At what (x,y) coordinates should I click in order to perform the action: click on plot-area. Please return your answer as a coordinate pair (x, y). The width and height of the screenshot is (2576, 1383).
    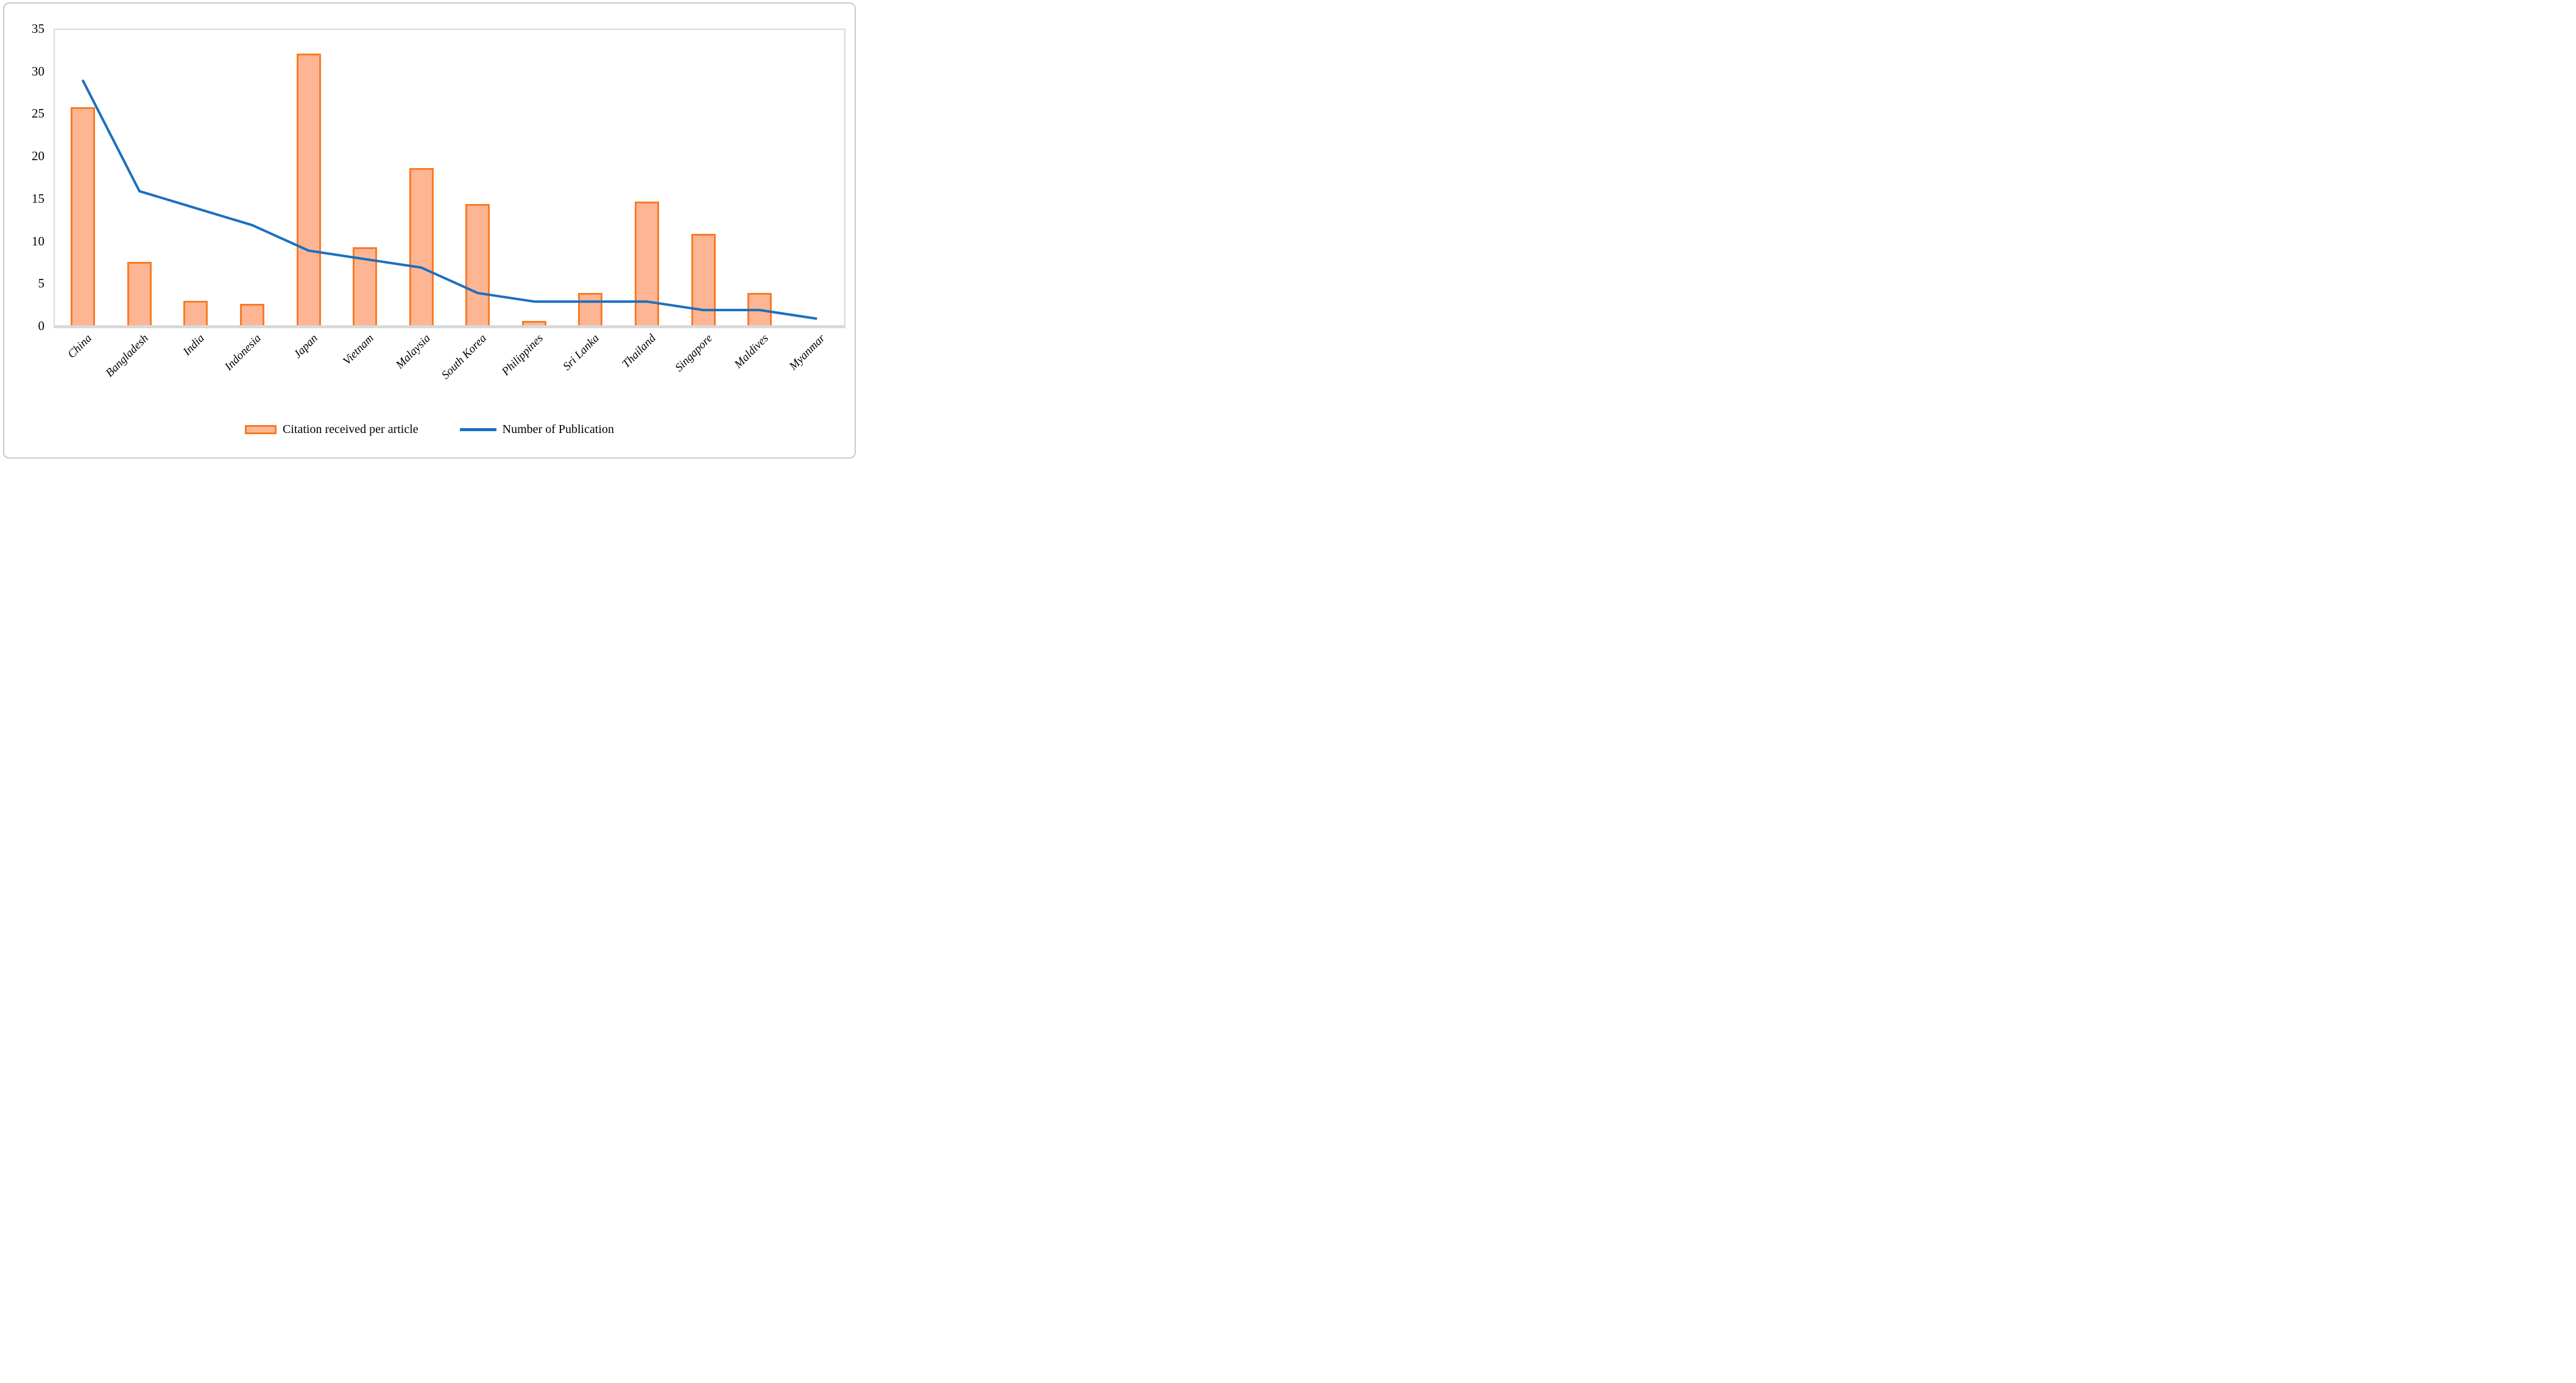
    Looking at the image, I should click on (450, 178).